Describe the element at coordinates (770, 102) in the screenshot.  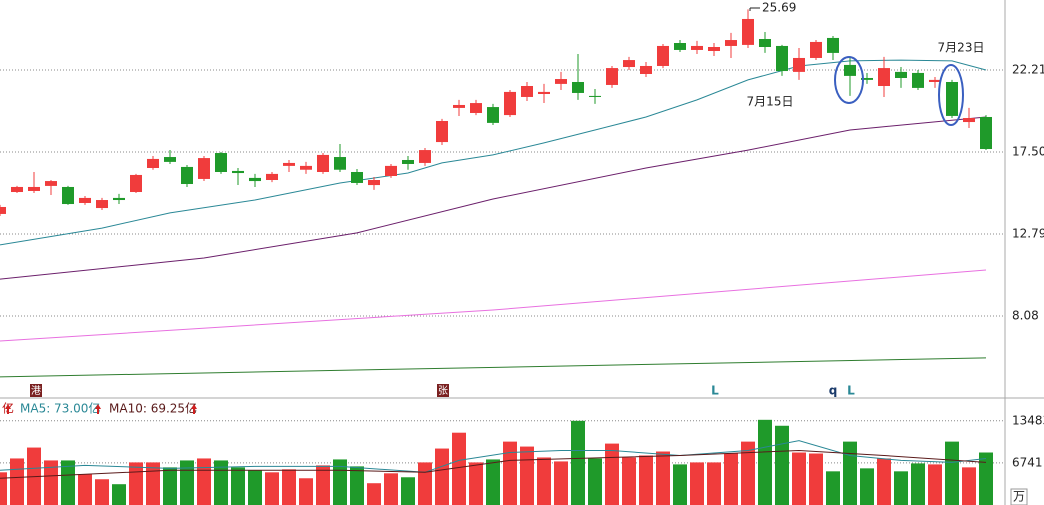
I see `annotation: 7月15日` at that location.